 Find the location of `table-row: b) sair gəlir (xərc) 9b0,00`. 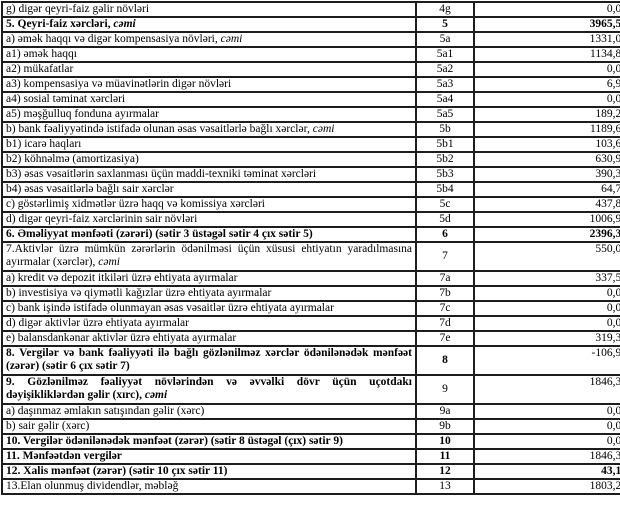

table-row: b) sair gəlir (xərc) 9b0,00 is located at coordinates (310, 426).